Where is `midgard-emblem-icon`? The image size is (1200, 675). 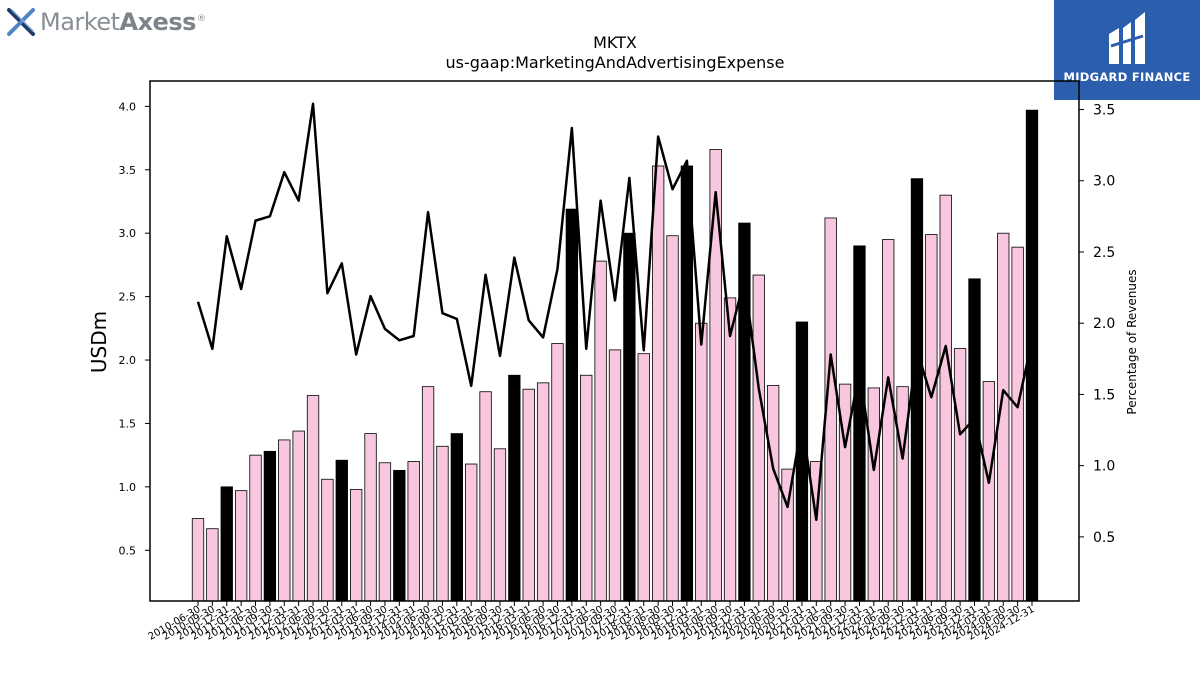 midgard-emblem-icon is located at coordinates (1127, 38).